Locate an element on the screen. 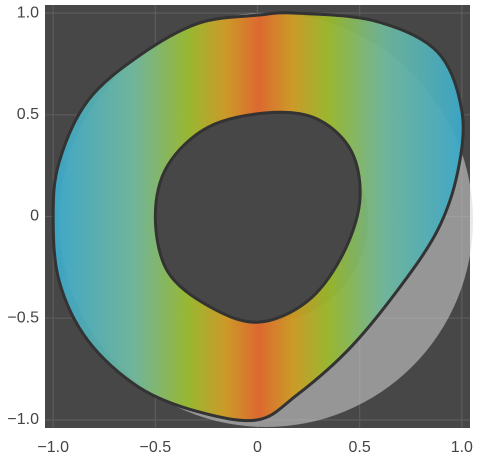 The height and width of the screenshot is (468, 482). x-tick-label: 0 is located at coordinates (257, 447).